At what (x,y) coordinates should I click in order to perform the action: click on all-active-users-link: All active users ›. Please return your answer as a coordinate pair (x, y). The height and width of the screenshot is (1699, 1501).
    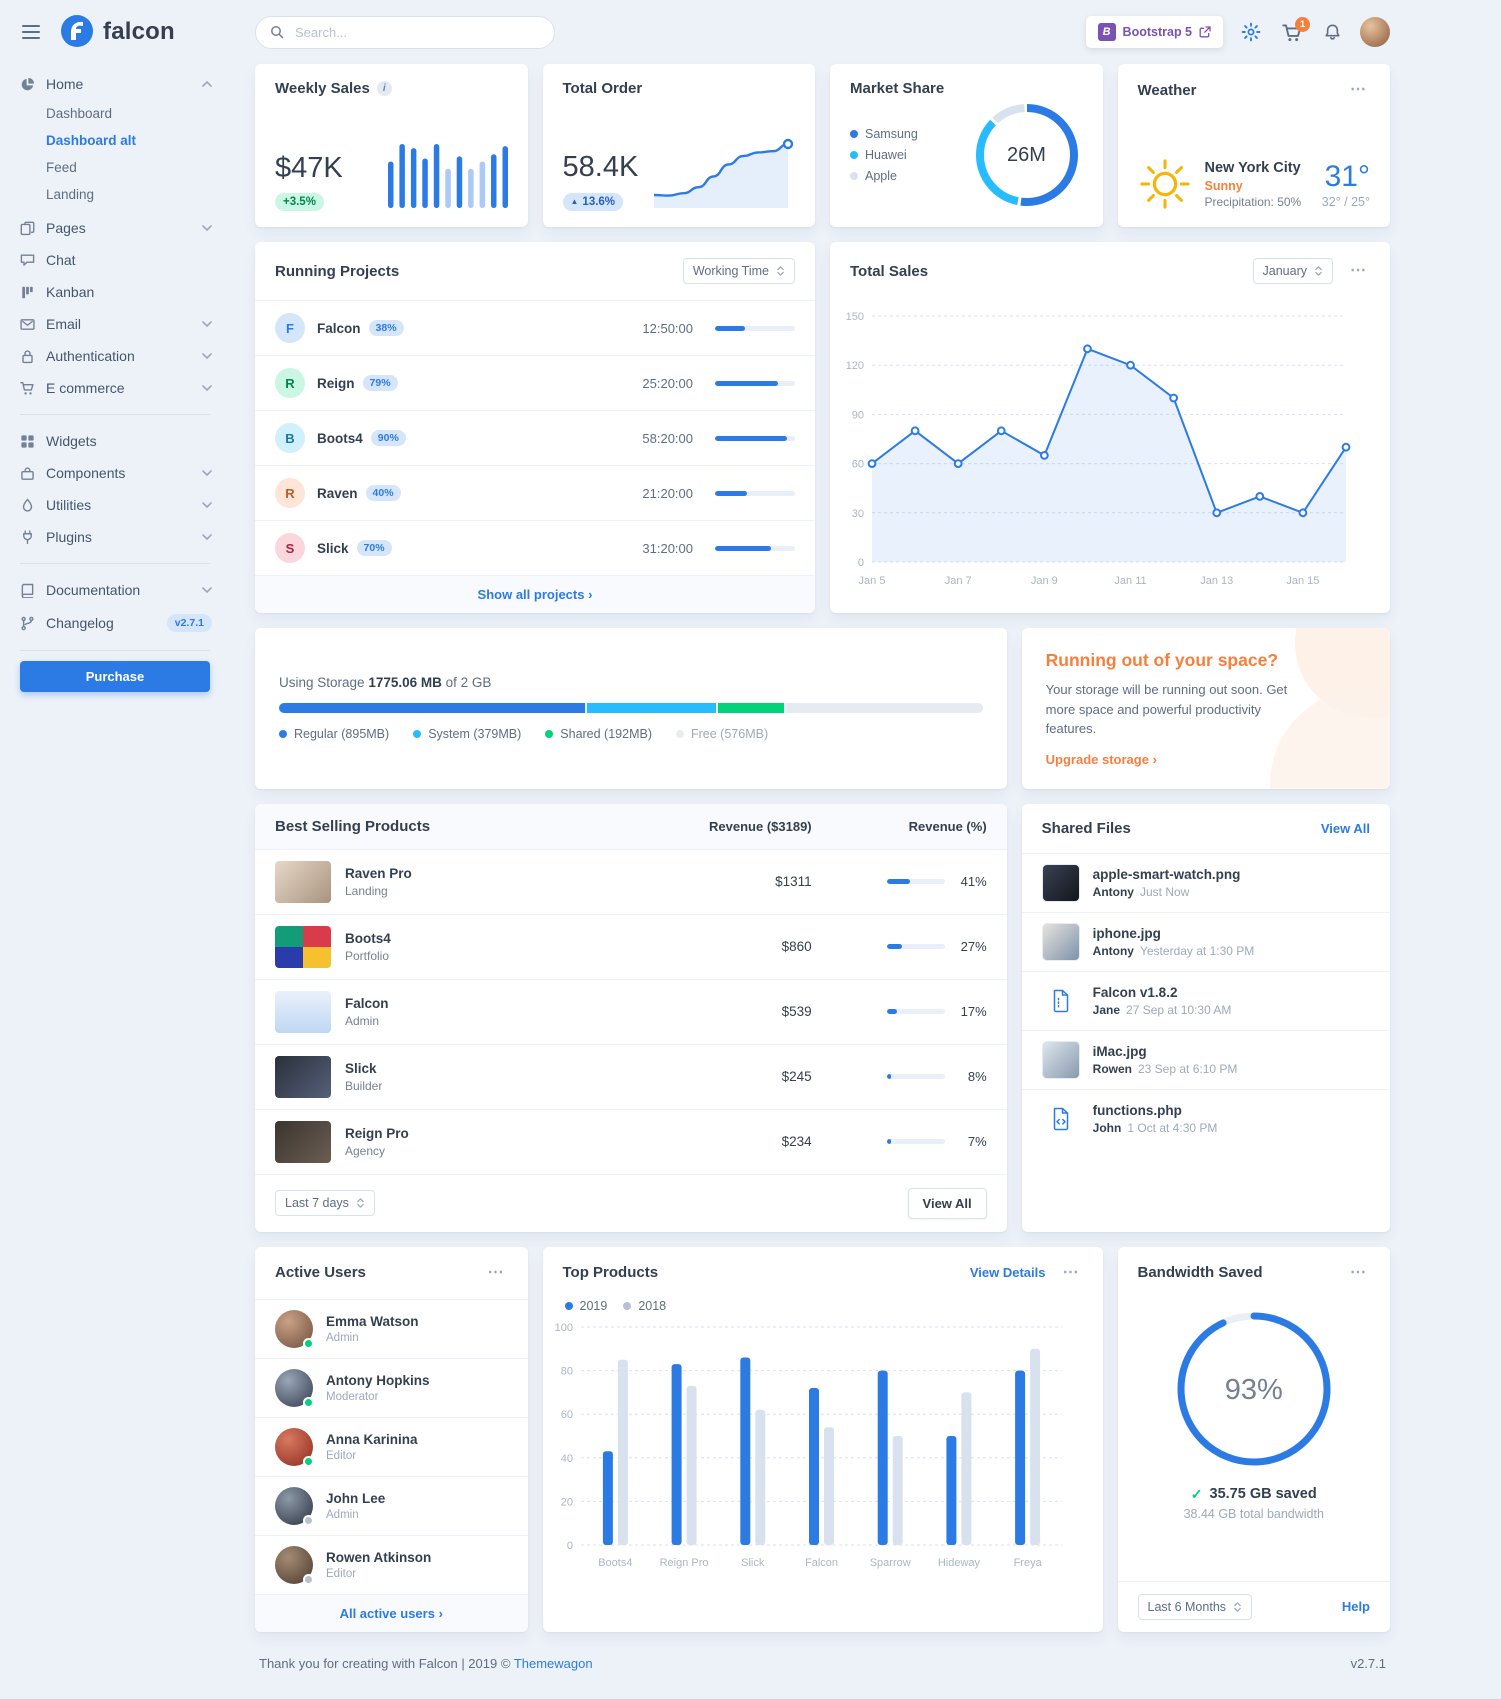
    Looking at the image, I should click on (391, 1612).